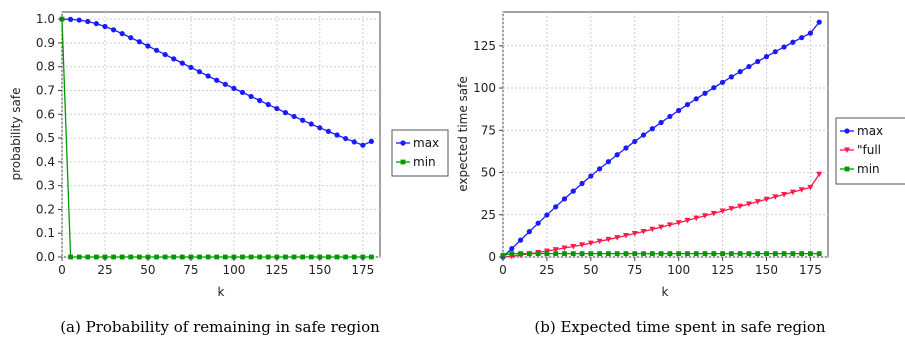 The image size is (905, 340). I want to click on x-tick-label: 175, so click(810, 270).